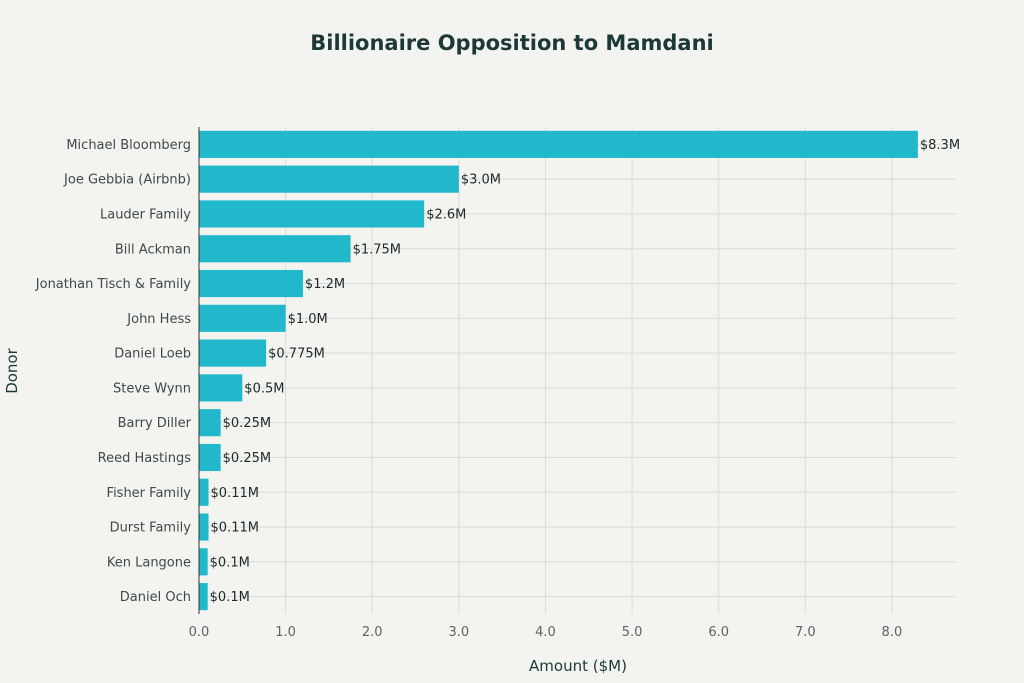 The height and width of the screenshot is (683, 1024). Describe the element at coordinates (145, 458) in the screenshot. I see `category-label: Reed Hastings` at that location.